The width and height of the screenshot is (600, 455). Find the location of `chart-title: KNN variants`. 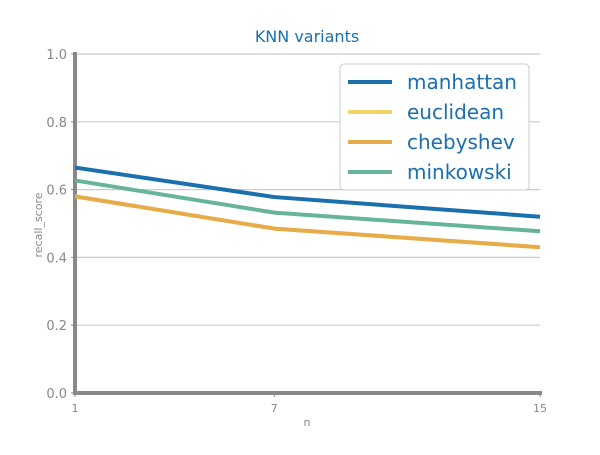

chart-title: KNN variants is located at coordinates (307, 36).